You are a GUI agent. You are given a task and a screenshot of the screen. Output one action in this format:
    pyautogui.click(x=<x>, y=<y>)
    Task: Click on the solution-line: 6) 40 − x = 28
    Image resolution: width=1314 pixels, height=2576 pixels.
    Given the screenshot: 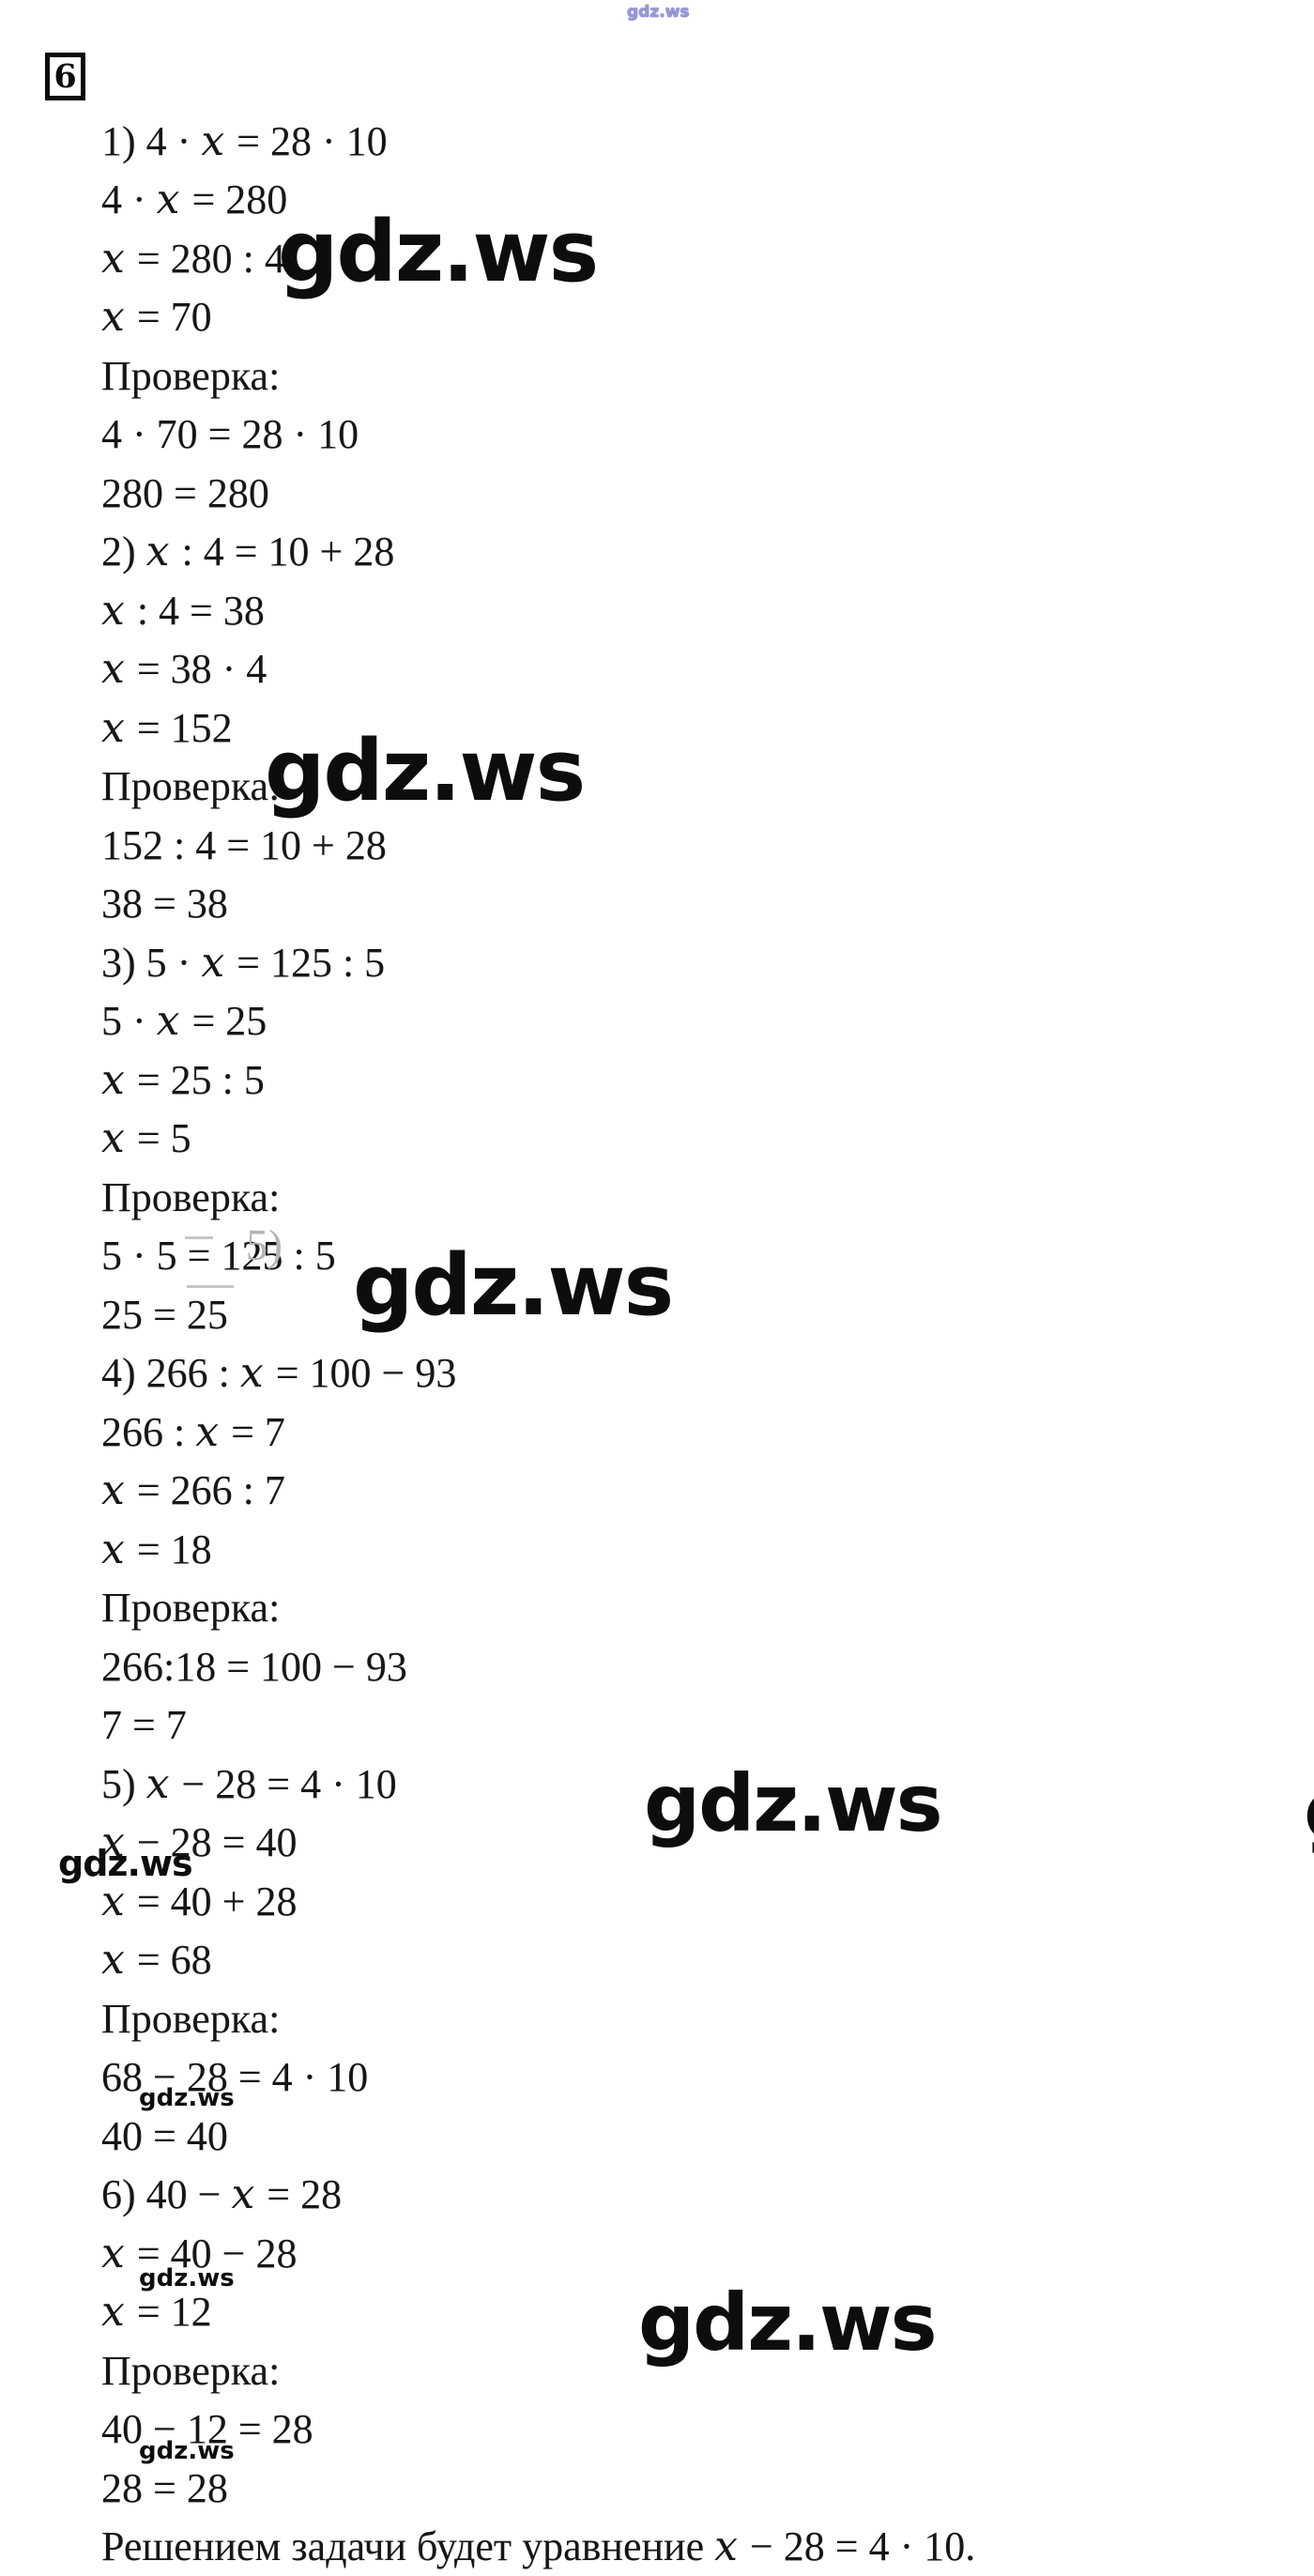 What is the action you would take?
    pyautogui.click(x=617, y=2196)
    